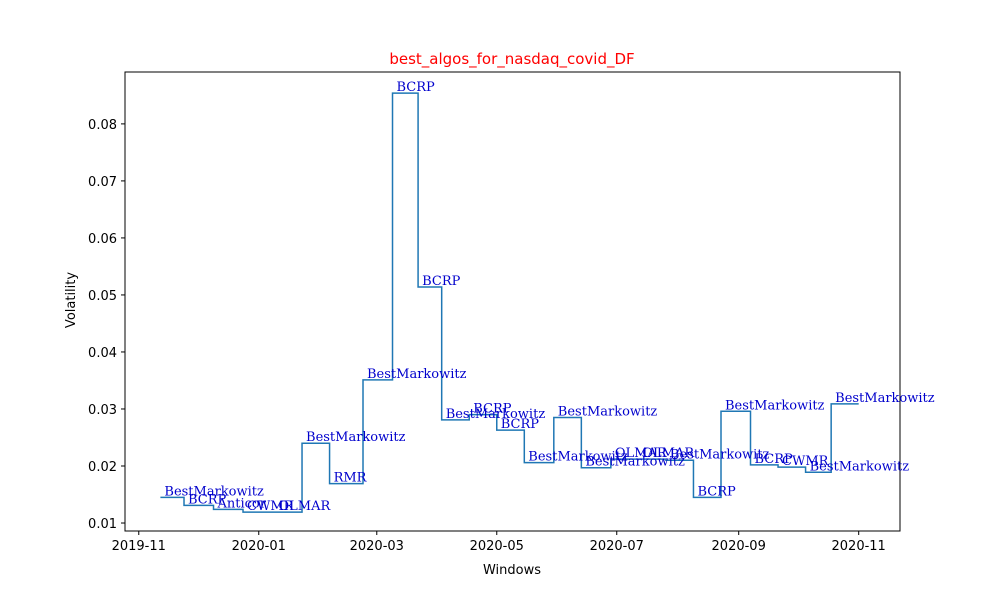  What do you see at coordinates (242, 503) in the screenshot?
I see `point-label: Anticor` at bounding box center [242, 503].